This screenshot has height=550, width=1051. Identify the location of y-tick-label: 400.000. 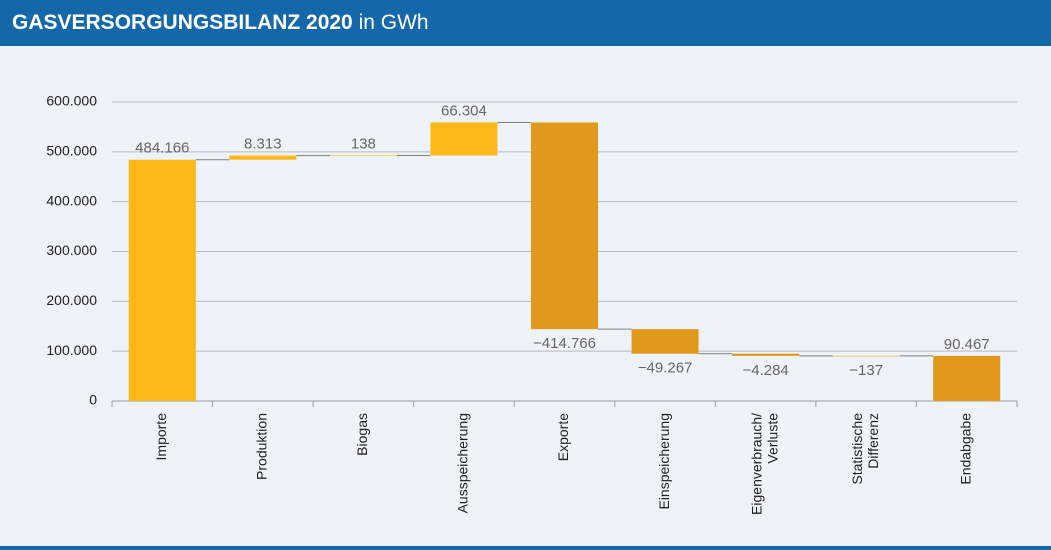
(71, 200).